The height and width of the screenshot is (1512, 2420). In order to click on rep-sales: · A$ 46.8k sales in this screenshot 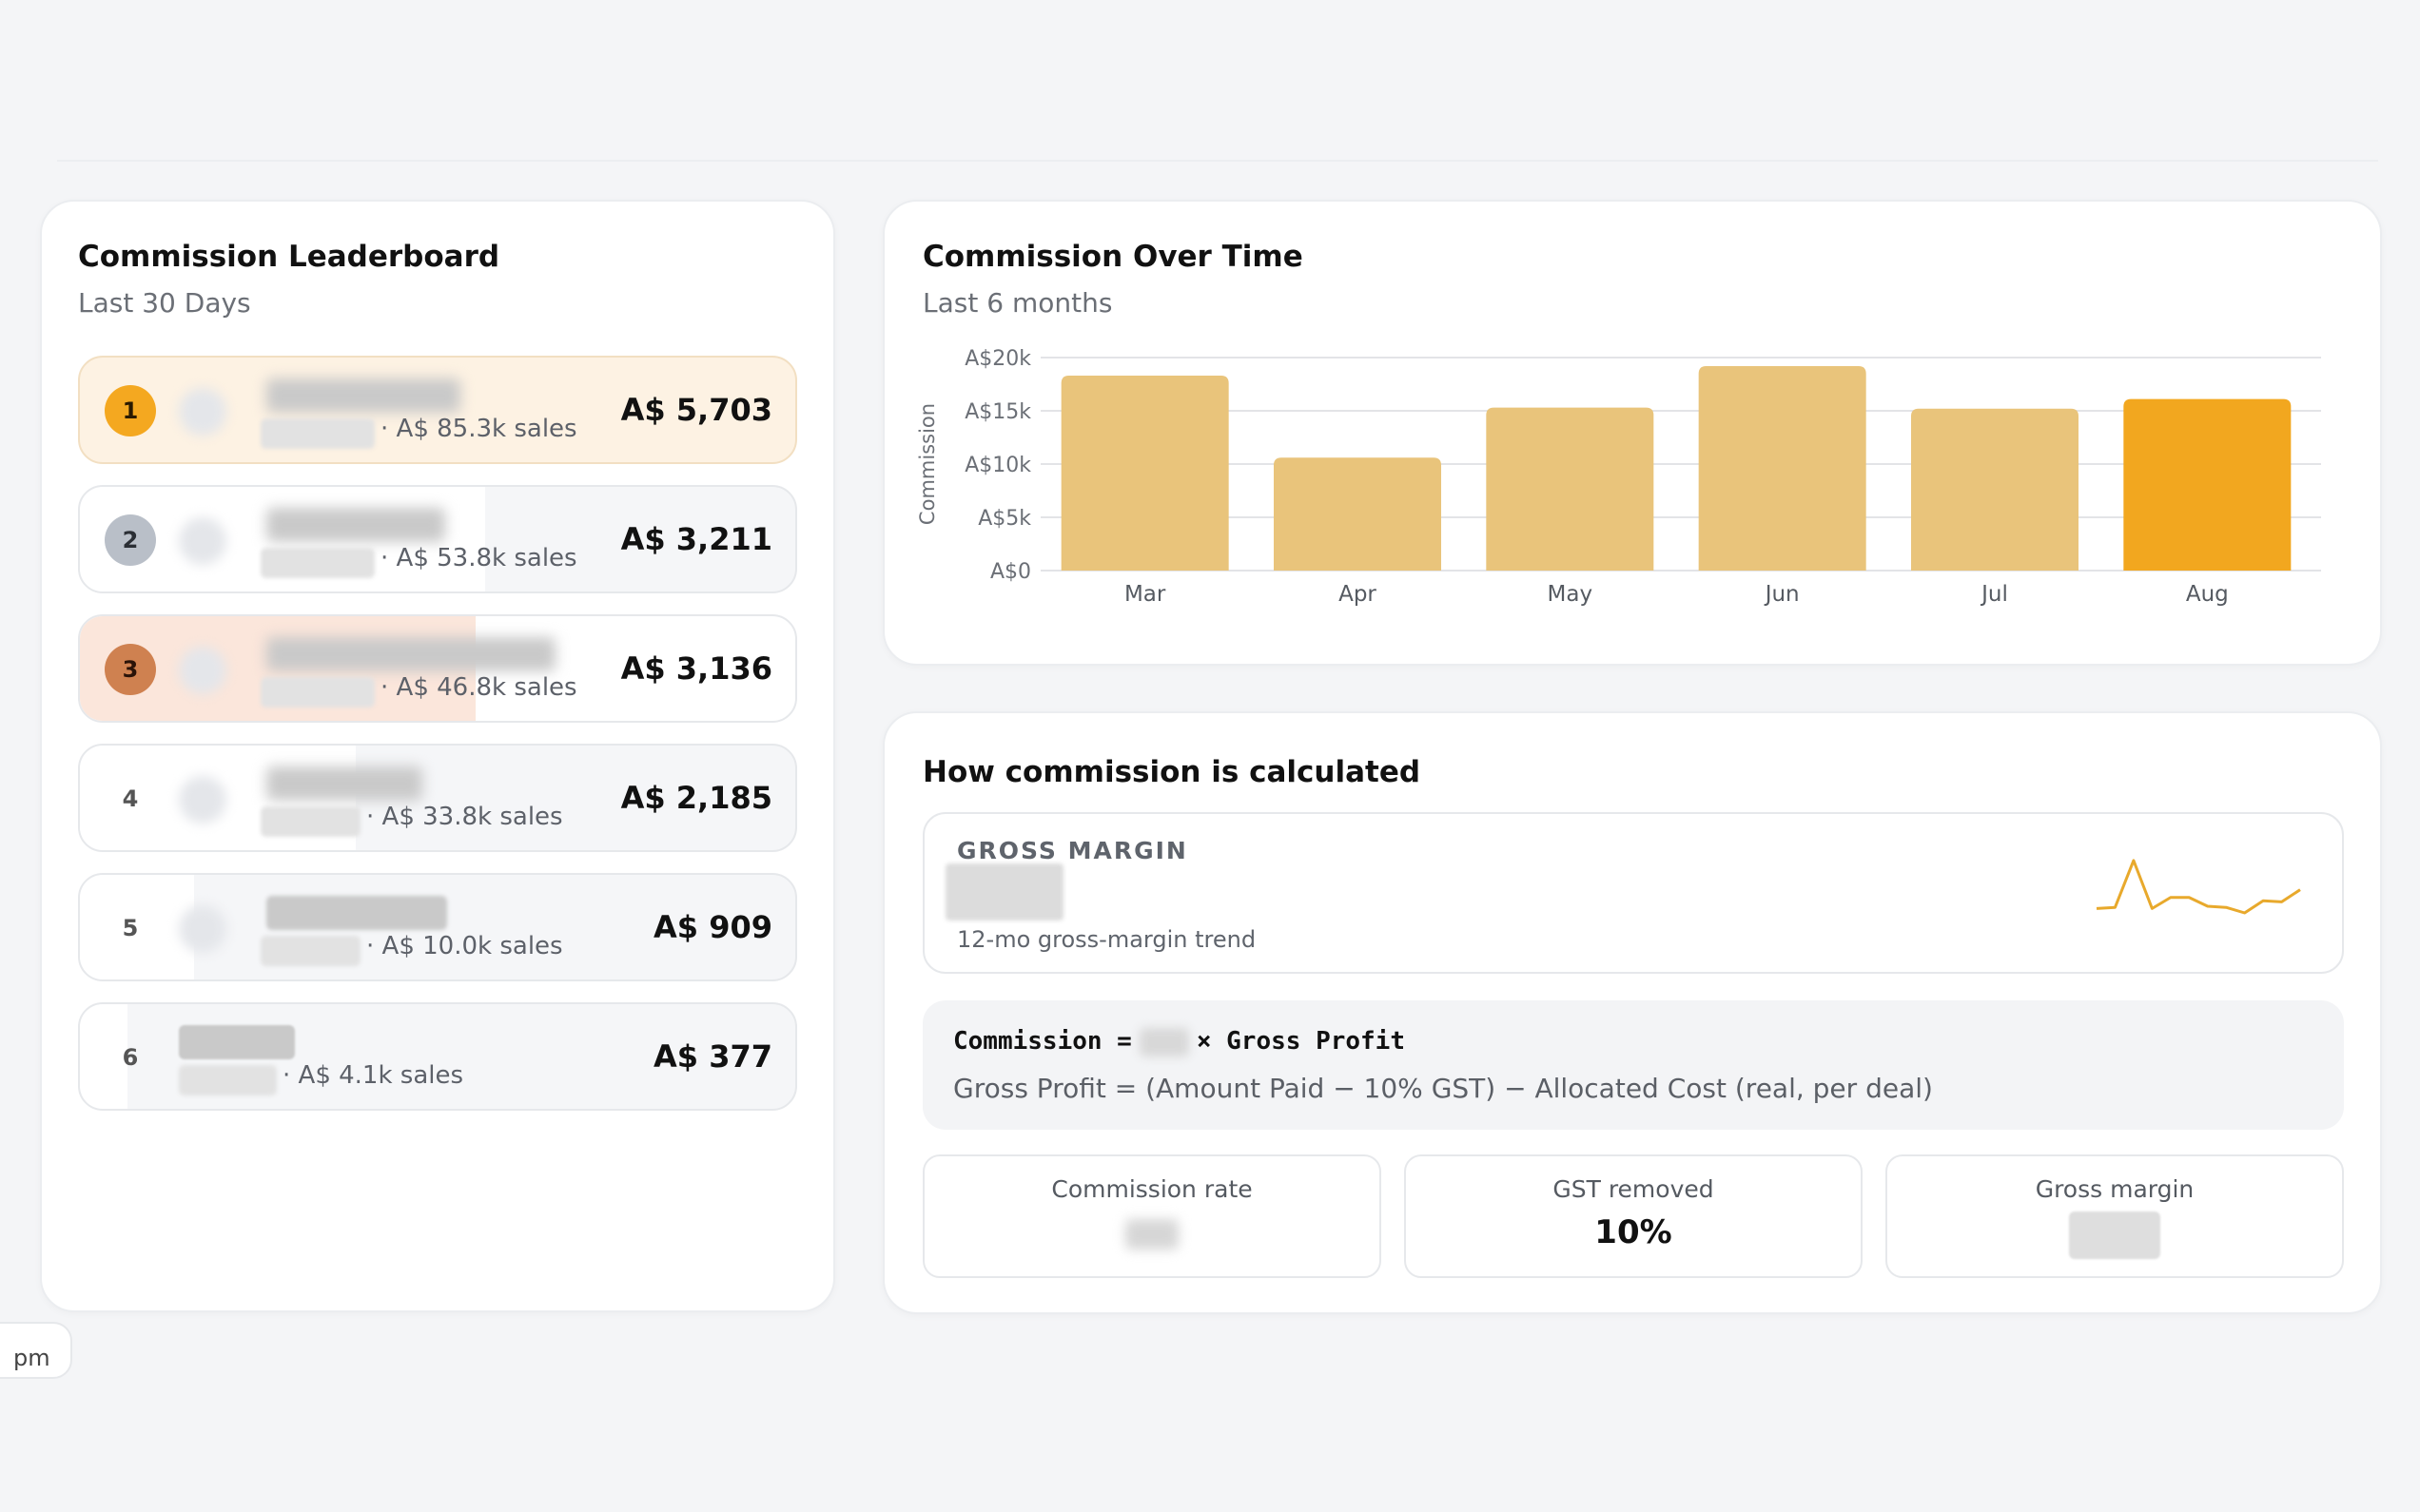, I will do `click(479, 687)`.